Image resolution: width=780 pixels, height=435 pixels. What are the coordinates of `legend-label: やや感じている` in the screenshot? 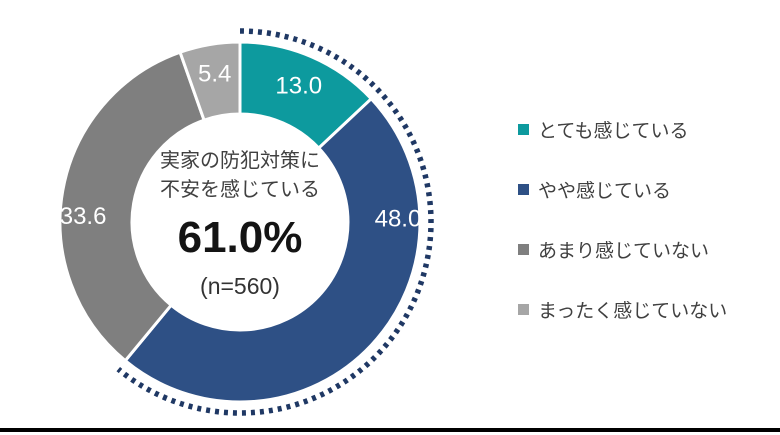 It's located at (605, 191).